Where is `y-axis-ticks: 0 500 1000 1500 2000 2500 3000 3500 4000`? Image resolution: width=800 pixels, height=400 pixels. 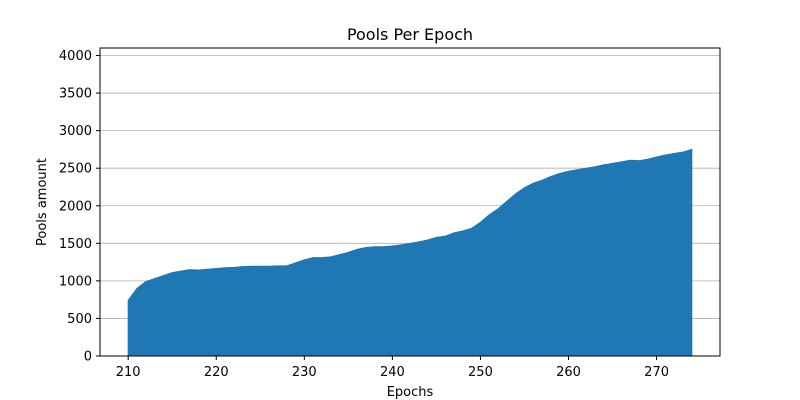
y-axis-ticks: 0 500 1000 1500 2000 2500 3000 3500 4000 is located at coordinates (79, 207).